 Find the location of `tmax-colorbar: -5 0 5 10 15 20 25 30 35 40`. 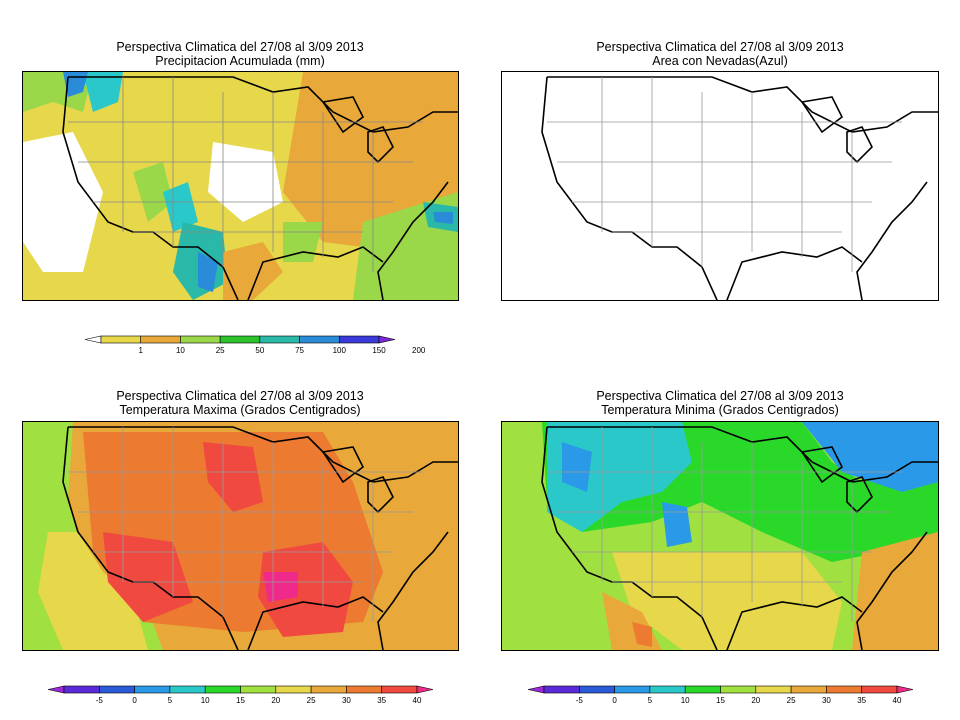

tmax-colorbar: -5 0 5 10 15 20 25 30 35 40 is located at coordinates (240, 695).